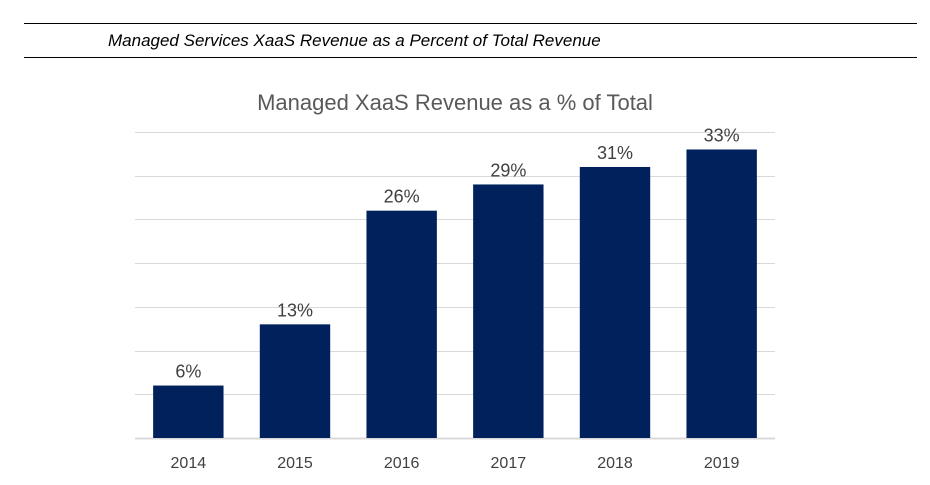  Describe the element at coordinates (721, 293) in the screenshot. I see `bar-2019` at that location.